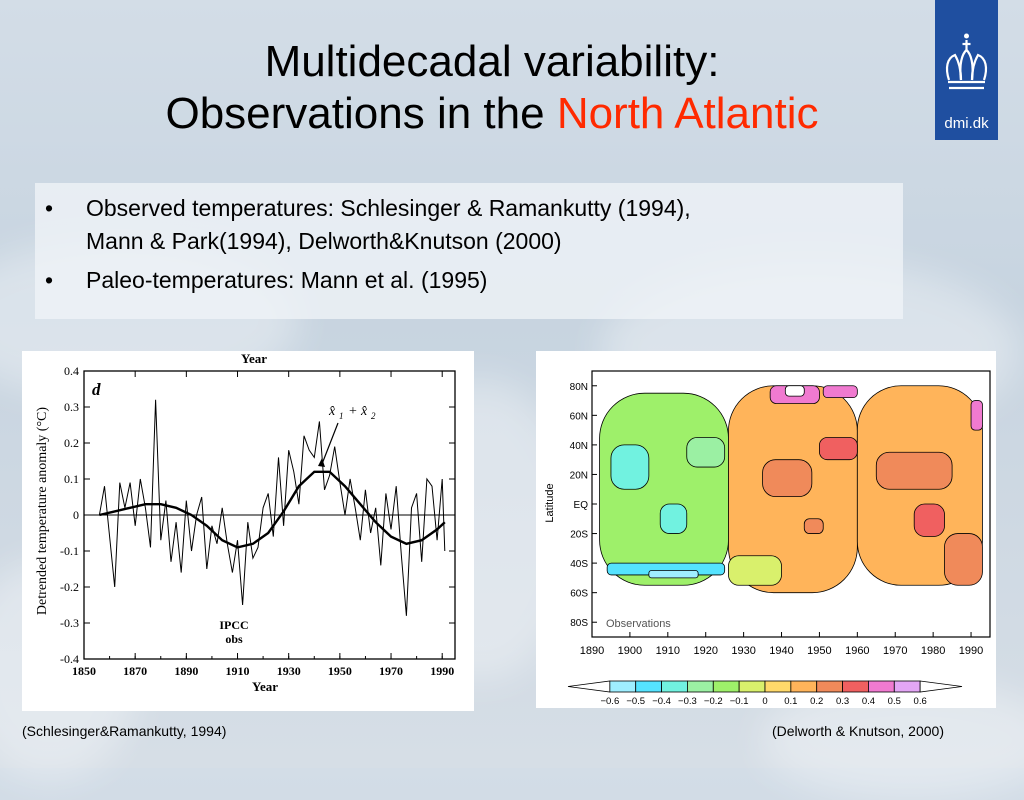 The image size is (1024, 800). I want to click on lat-tick-label: 20S, so click(579, 535).